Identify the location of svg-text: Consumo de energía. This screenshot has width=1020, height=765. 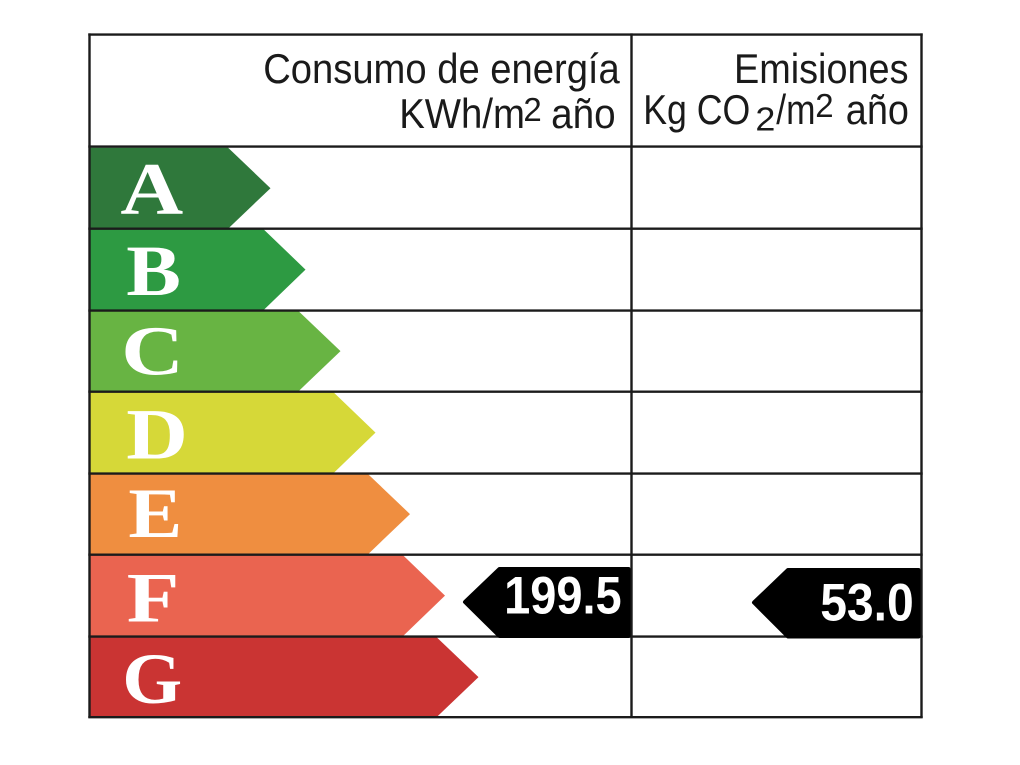
(441, 68).